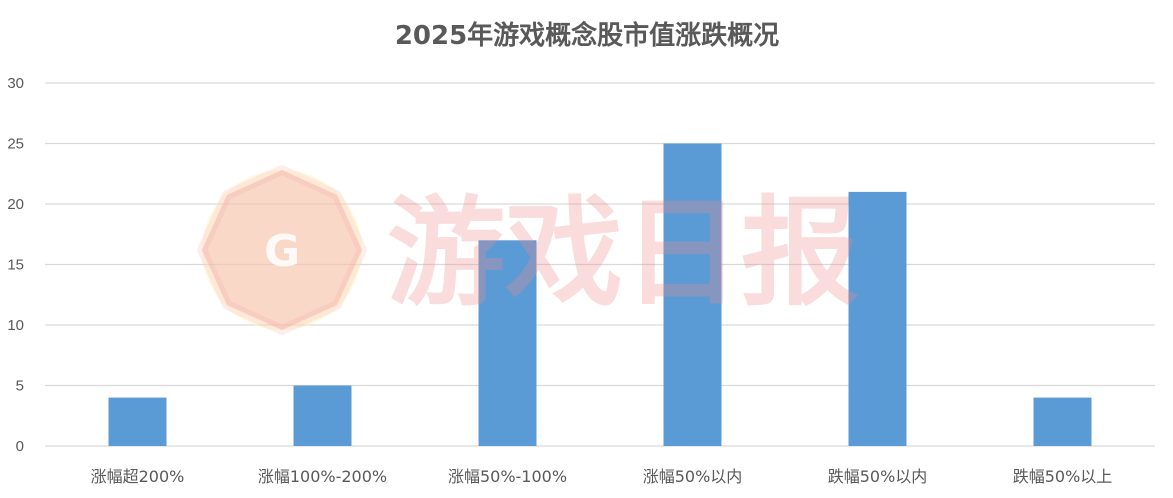 The image size is (1173, 498). Describe the element at coordinates (15, 204) in the screenshot. I see `y-tick-label: 20` at that location.